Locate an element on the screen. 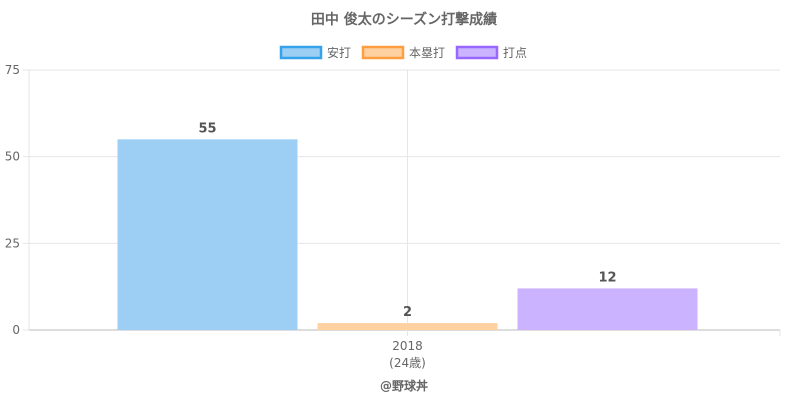 This screenshot has width=800, height=400. y-tick-label: 0 is located at coordinates (16, 330).